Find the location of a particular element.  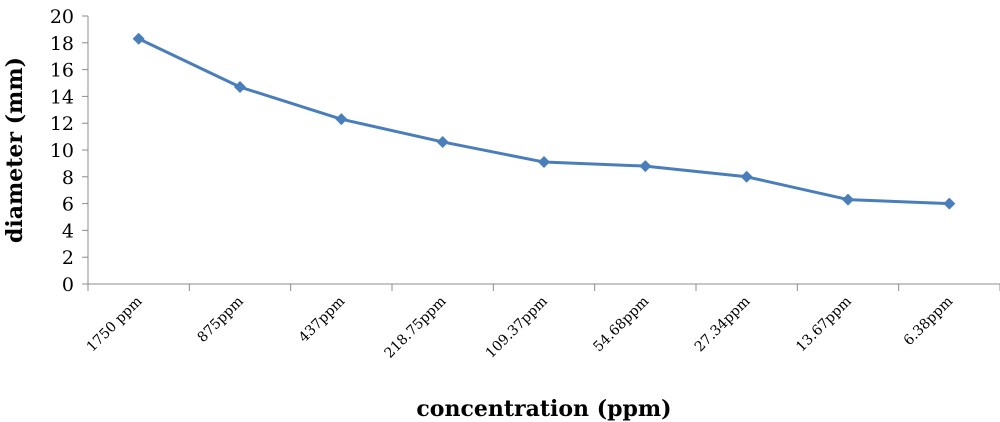

x-tick-label: 437ppm is located at coordinates (322, 320).